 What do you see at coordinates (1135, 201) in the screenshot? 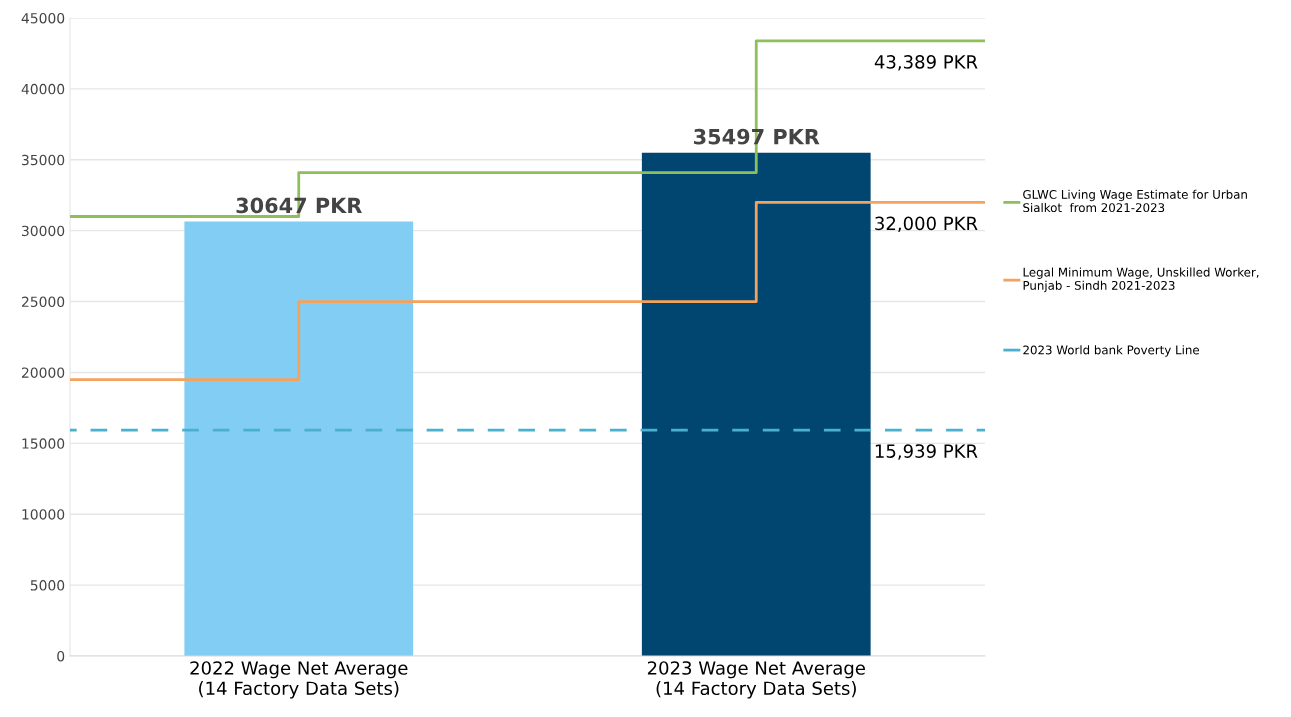
I see `legend-label: GLWC Living Wage Estimate for Urban Sialkot from 2021-2023` at bounding box center [1135, 201].